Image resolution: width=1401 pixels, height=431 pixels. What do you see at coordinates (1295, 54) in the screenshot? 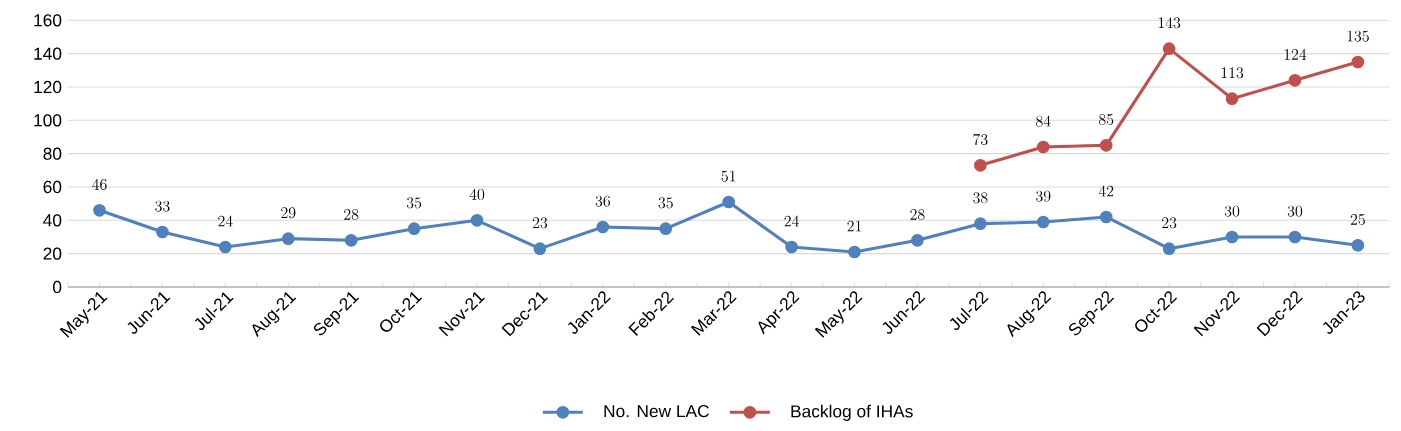
I see `data-label: 124` at bounding box center [1295, 54].